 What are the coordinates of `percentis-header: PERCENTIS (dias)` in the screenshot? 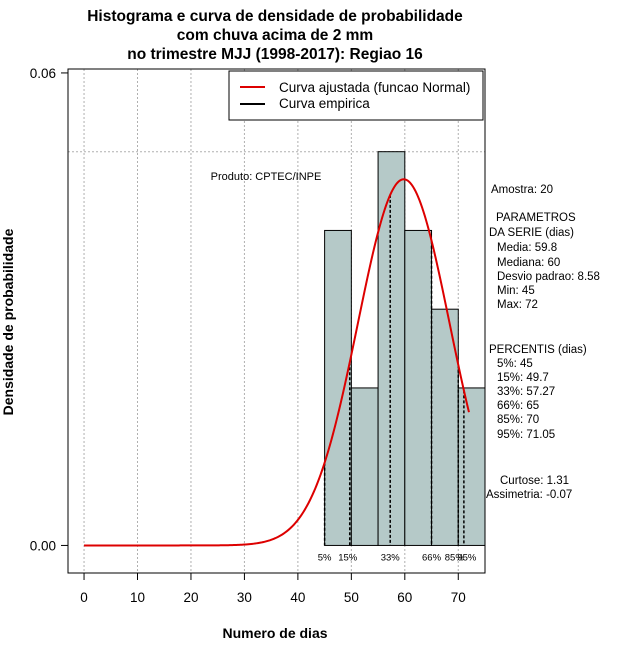 It's located at (538, 350).